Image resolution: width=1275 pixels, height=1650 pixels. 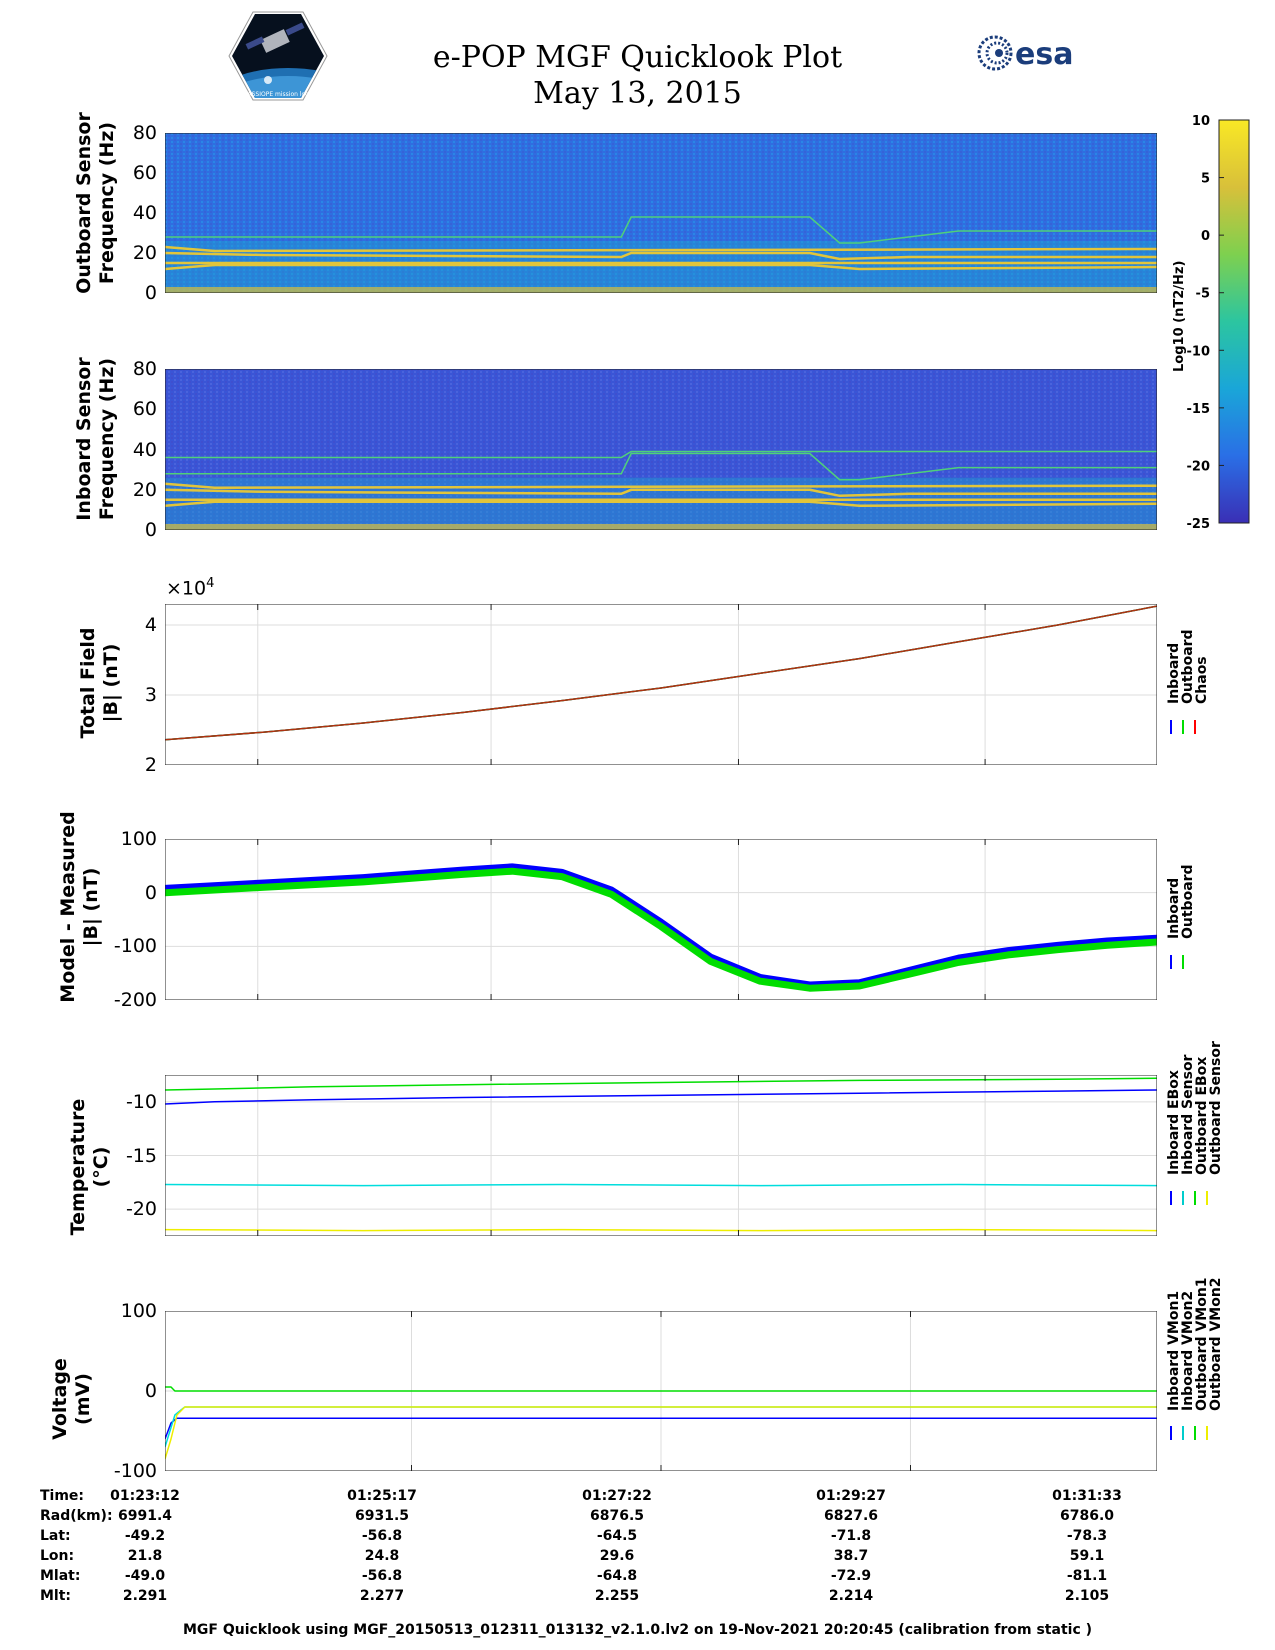 I want to click on colorbar-label: Log10 (nT2/Hz), so click(x=1179, y=316).